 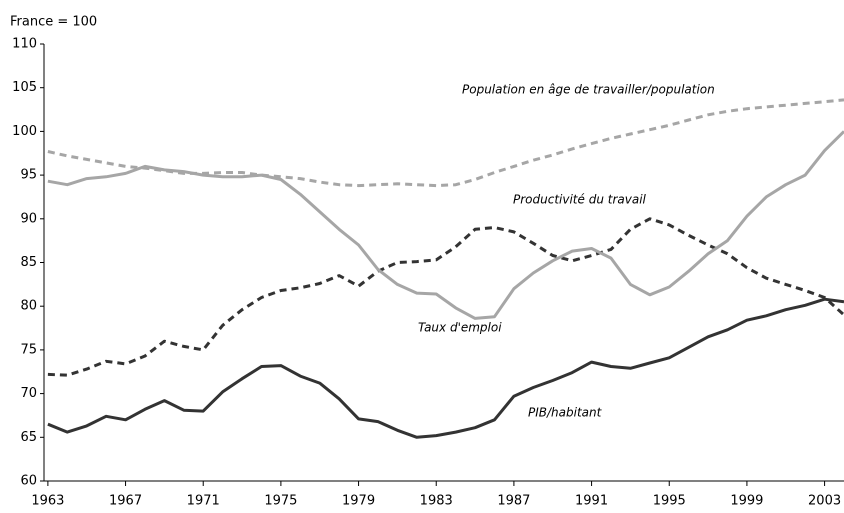 What do you see at coordinates (53, 22) in the screenshot?
I see `y-axis-label: France = 100` at bounding box center [53, 22].